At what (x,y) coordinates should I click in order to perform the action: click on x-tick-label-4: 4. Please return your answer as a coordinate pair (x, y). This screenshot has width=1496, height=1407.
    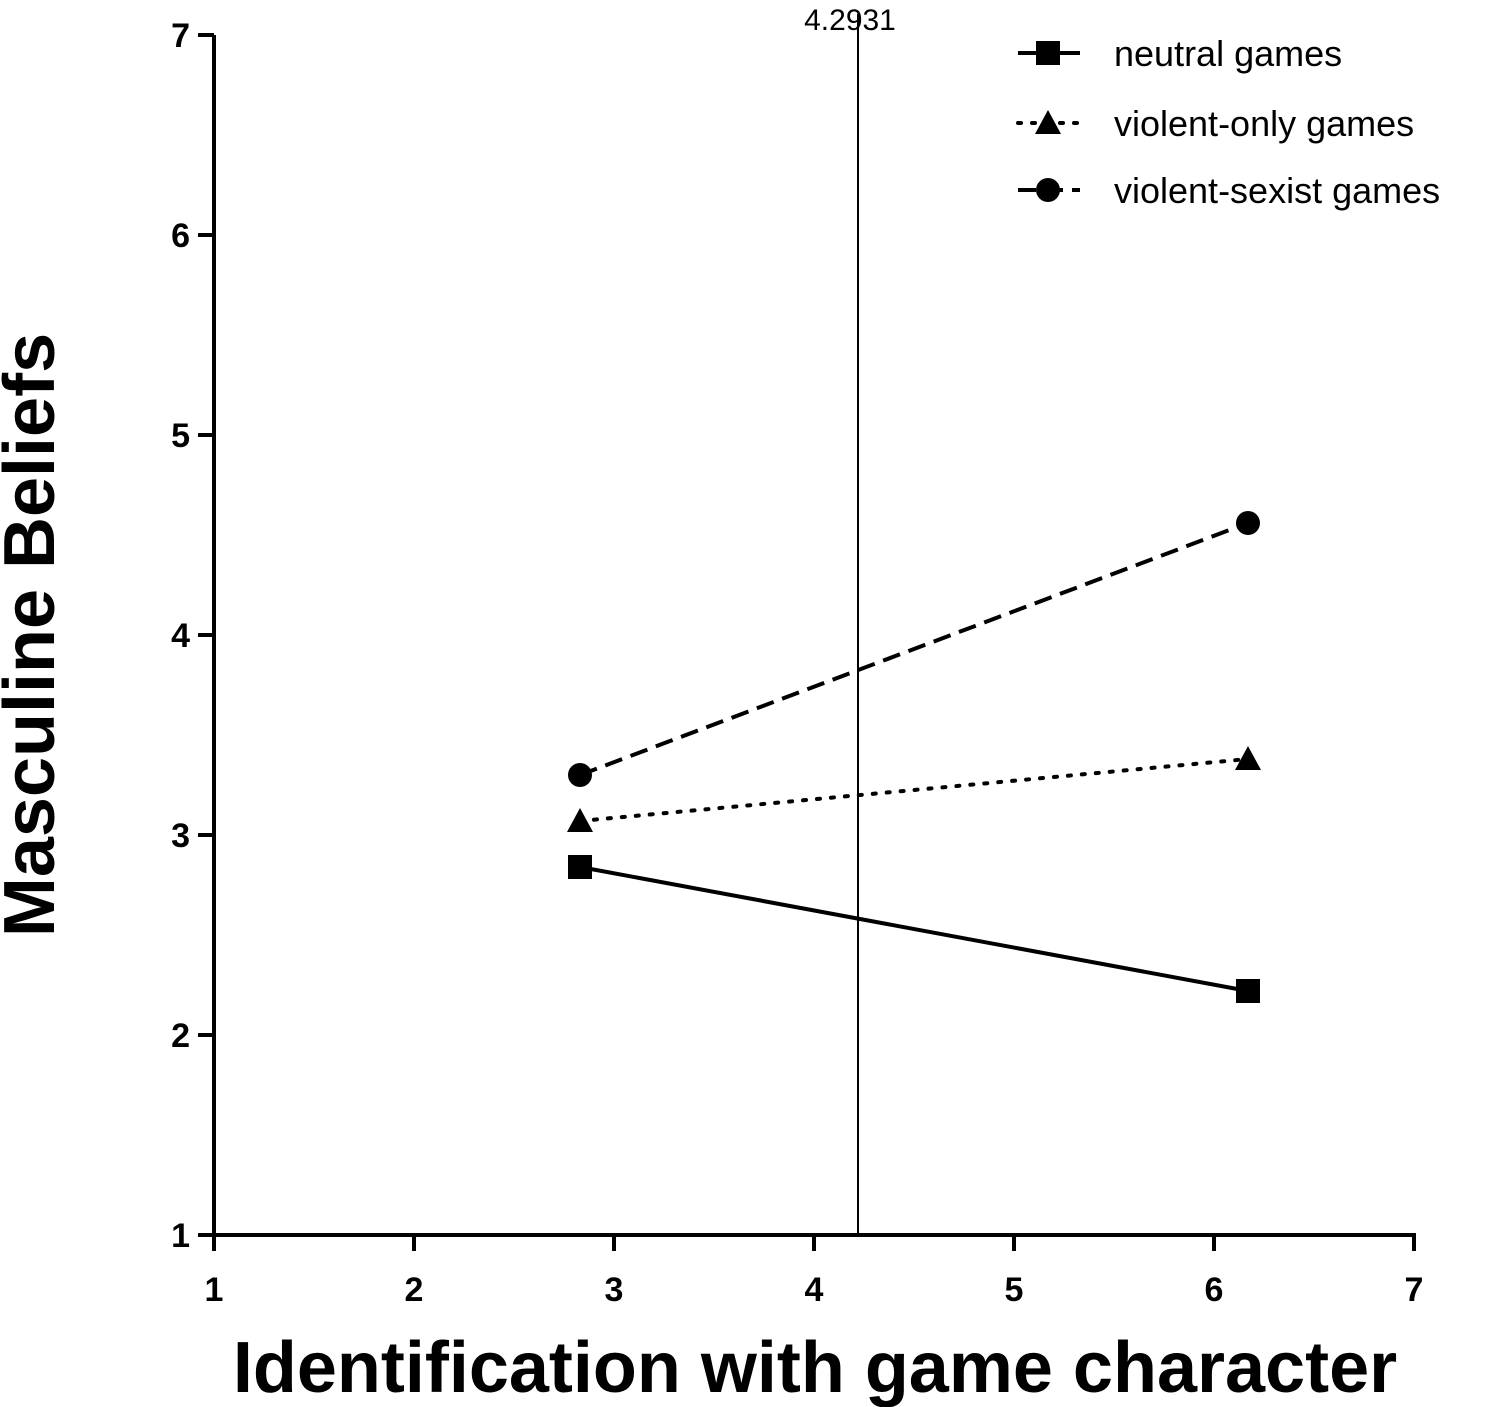
    Looking at the image, I should click on (814, 1290).